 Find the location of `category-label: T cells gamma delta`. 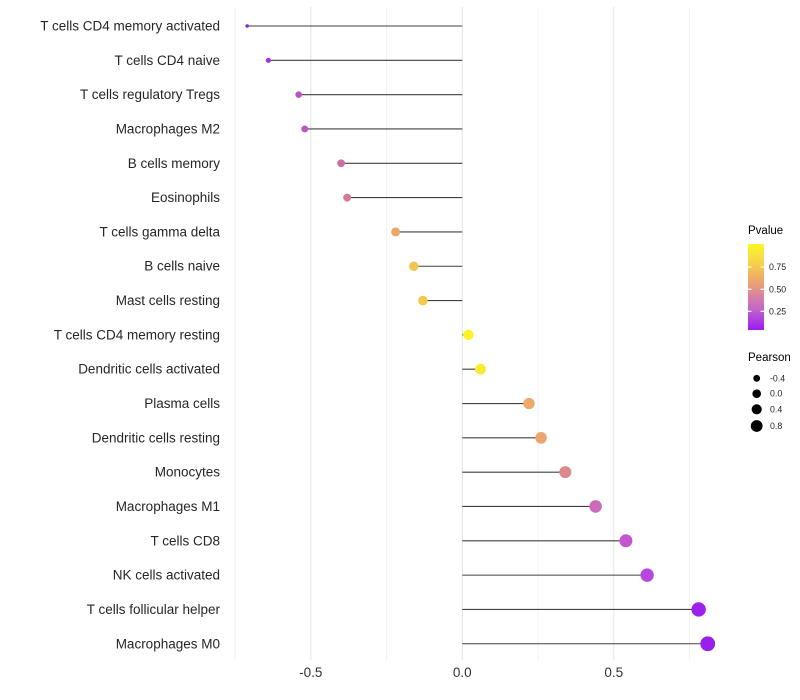

category-label: T cells gamma delta is located at coordinates (159, 231).